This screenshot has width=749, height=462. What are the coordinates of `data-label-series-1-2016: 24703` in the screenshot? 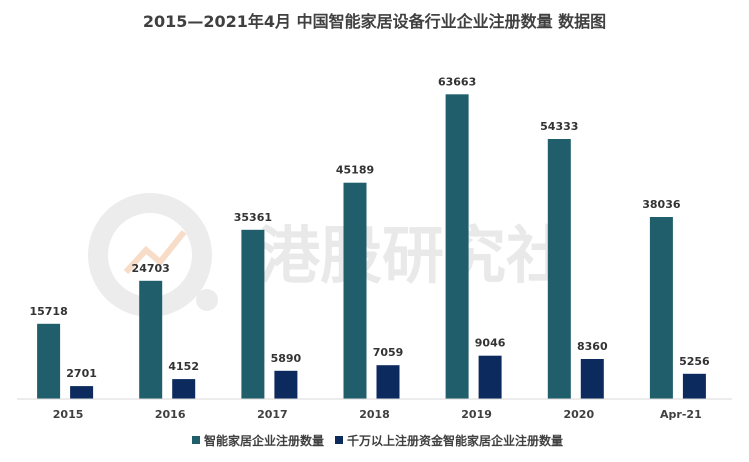 It's located at (151, 268).